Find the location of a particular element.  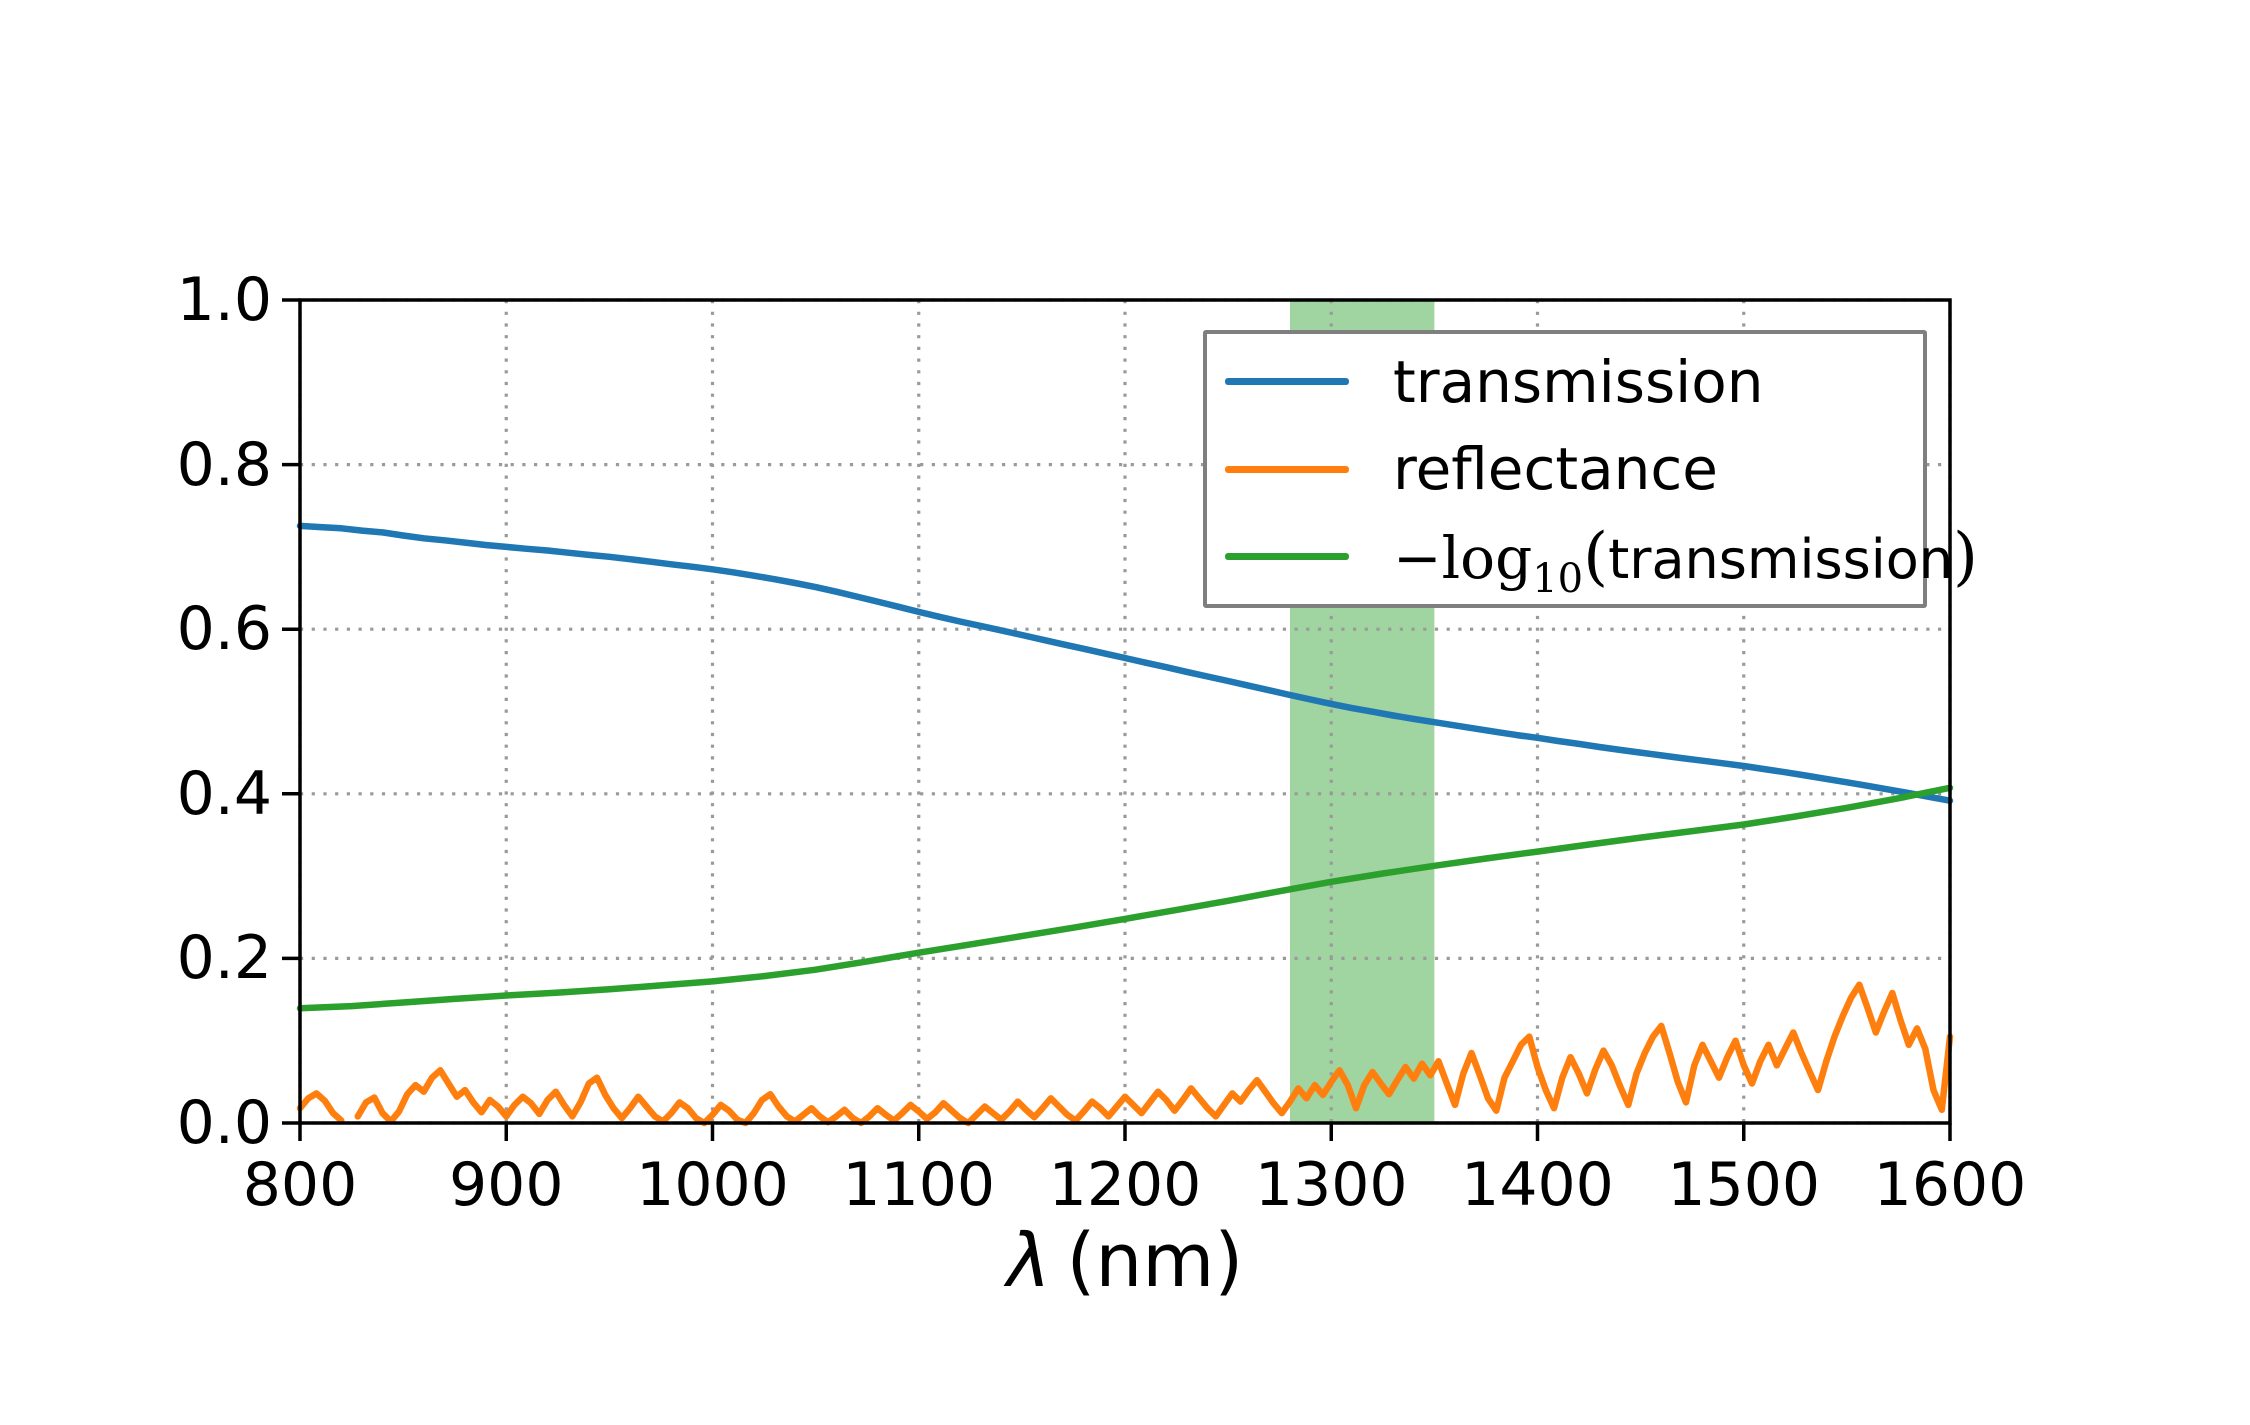

legend-entry-neg-log10-transmission: −log10(transmission) is located at coordinates (1592, 558).